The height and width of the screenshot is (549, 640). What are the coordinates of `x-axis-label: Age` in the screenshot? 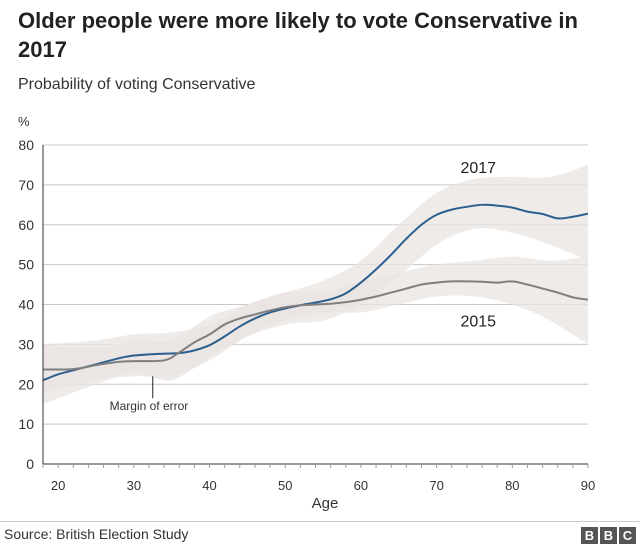 It's located at (325, 503).